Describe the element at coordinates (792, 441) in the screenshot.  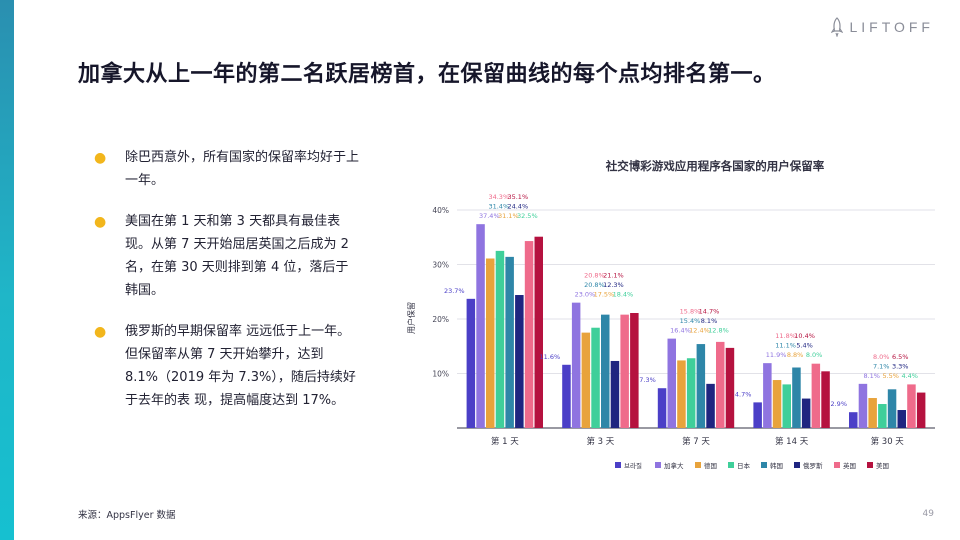
I see `x-tick-label: 第 14 天` at that location.